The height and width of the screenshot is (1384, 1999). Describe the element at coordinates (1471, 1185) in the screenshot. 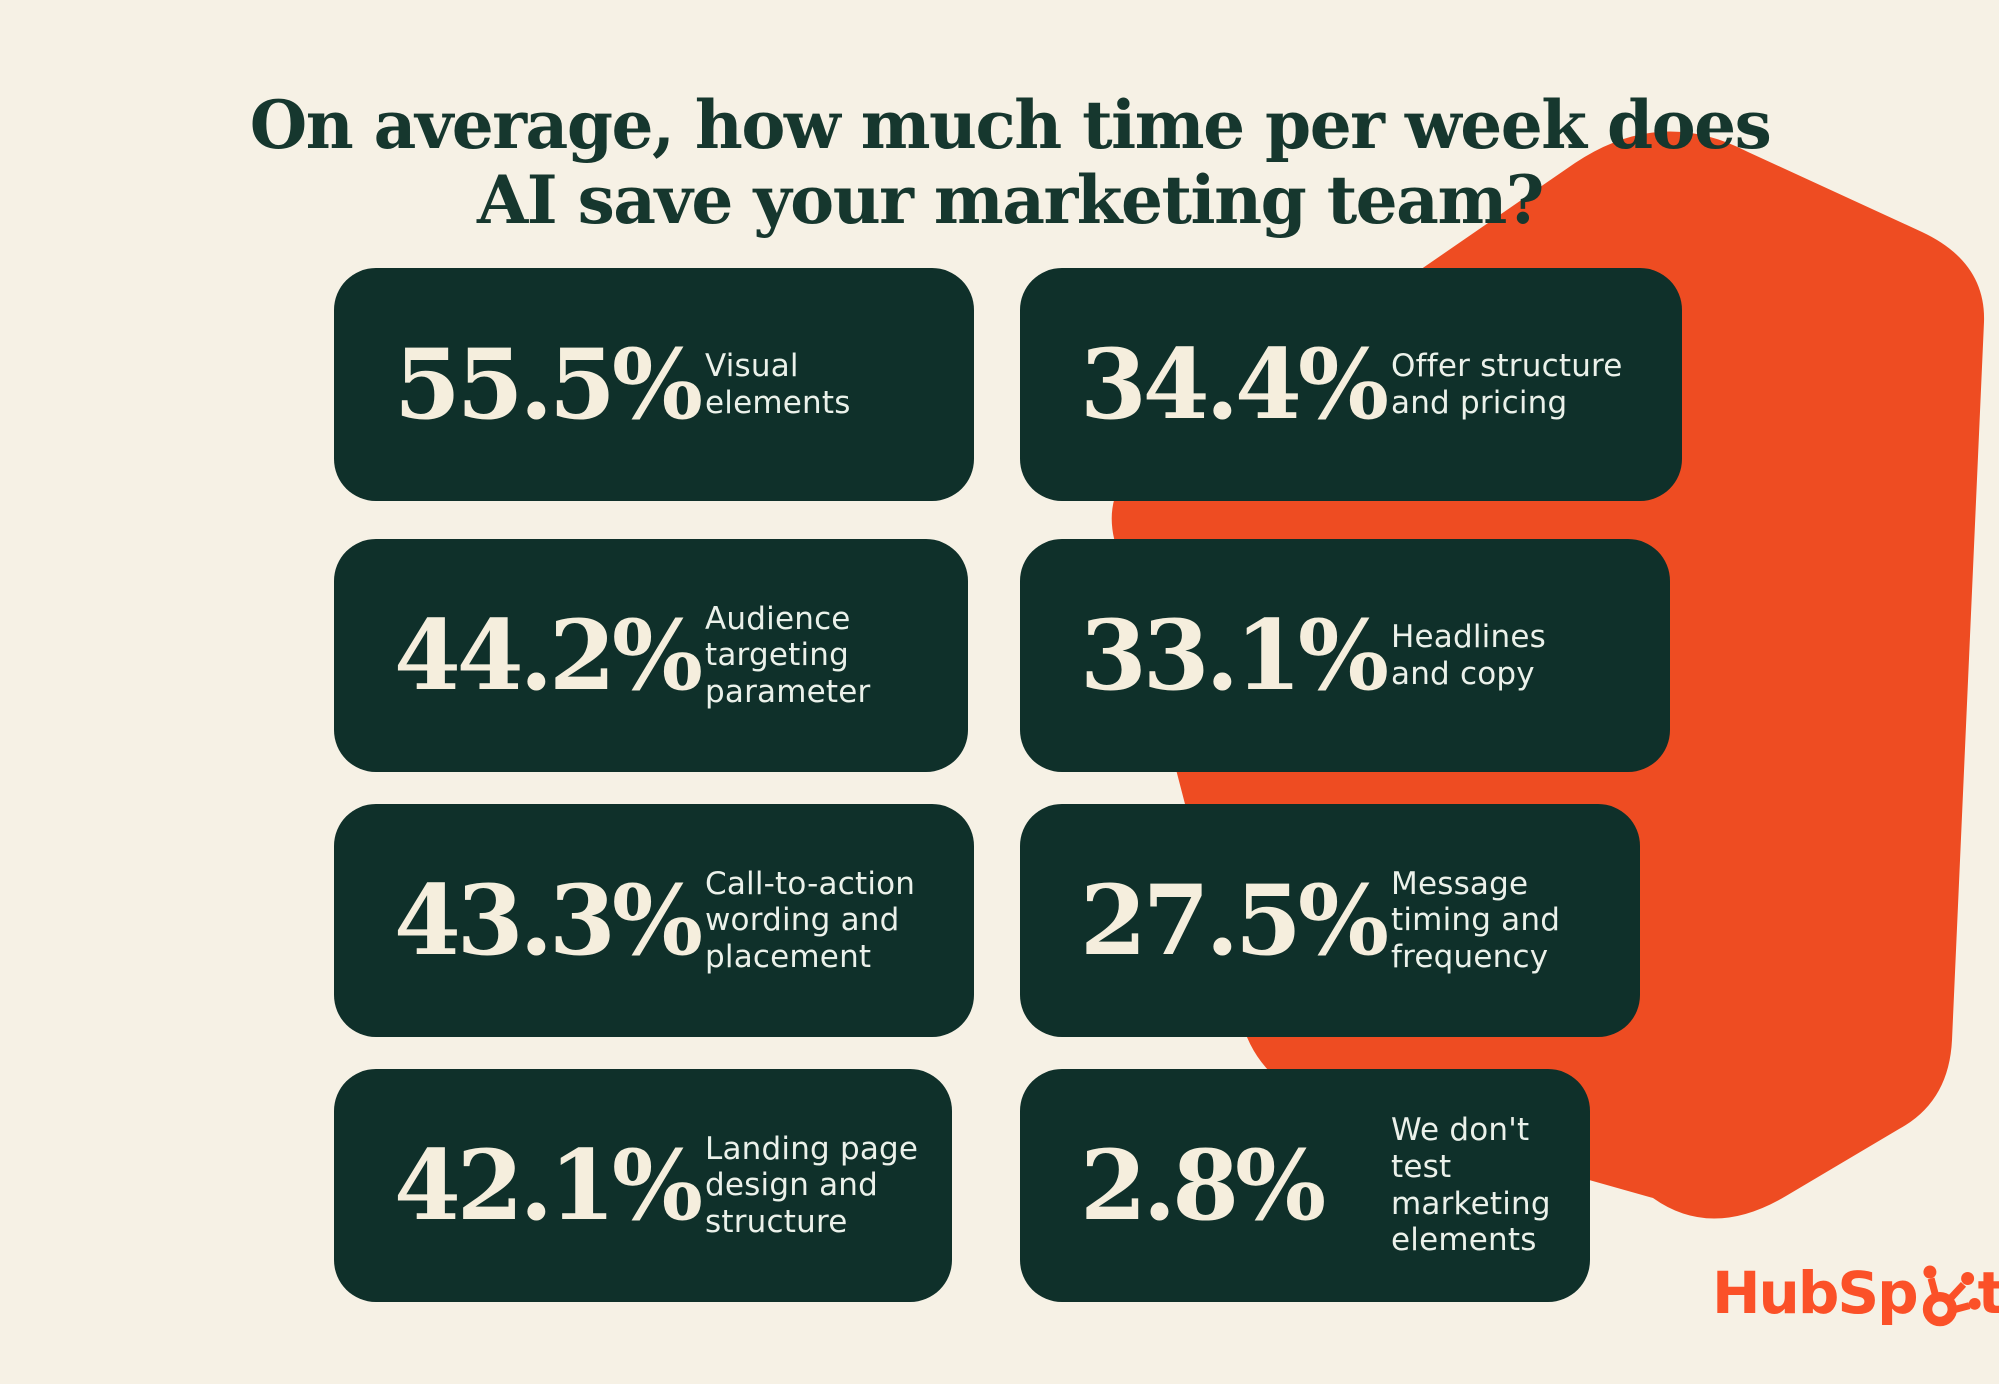

I see `stat-label: We don't test marketing elements` at that location.